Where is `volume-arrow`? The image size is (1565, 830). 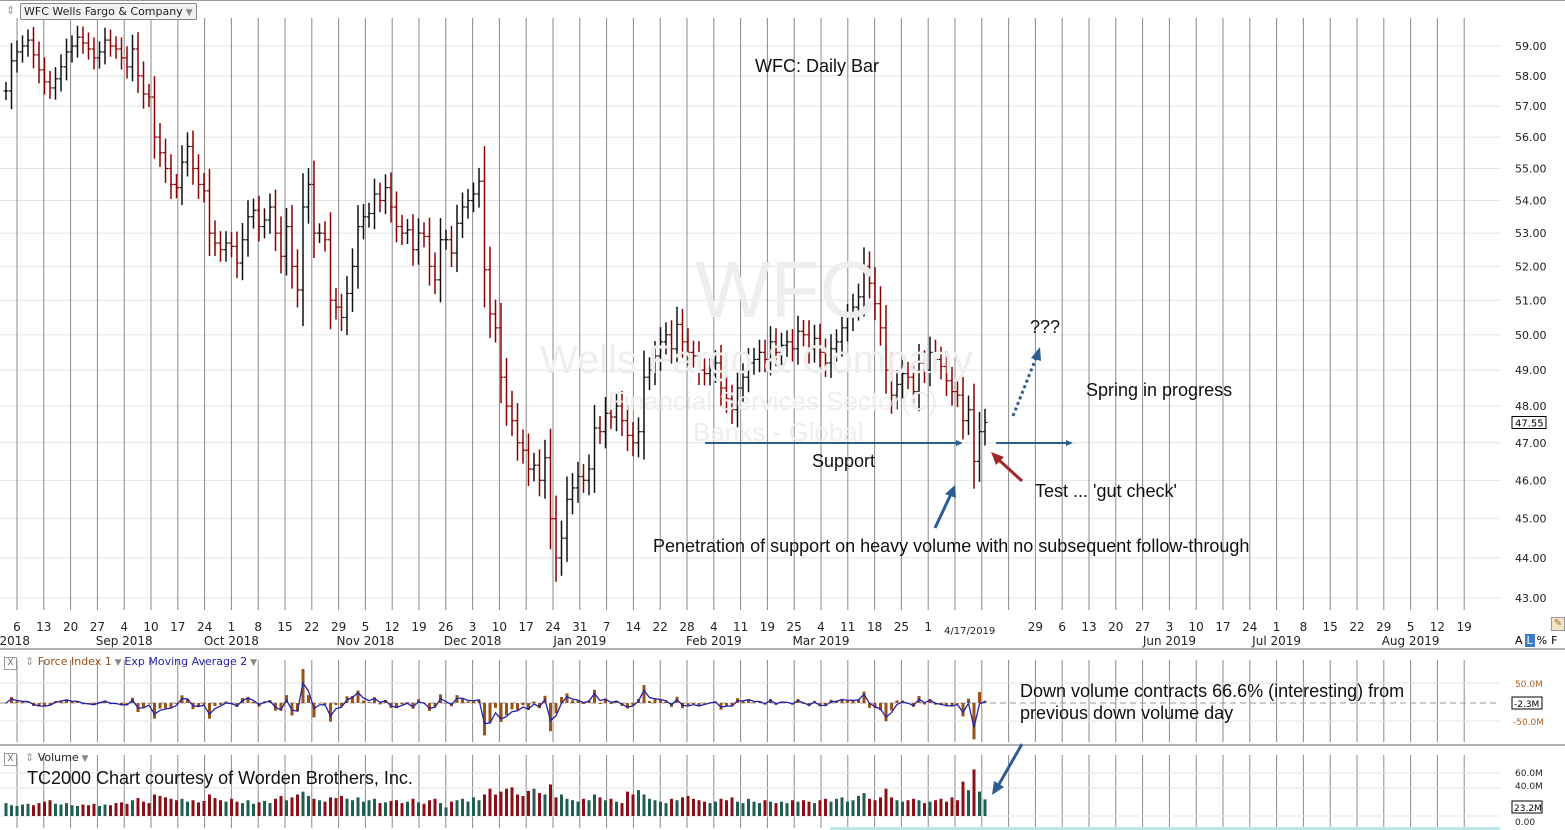 volume-arrow is located at coordinates (1010, 765).